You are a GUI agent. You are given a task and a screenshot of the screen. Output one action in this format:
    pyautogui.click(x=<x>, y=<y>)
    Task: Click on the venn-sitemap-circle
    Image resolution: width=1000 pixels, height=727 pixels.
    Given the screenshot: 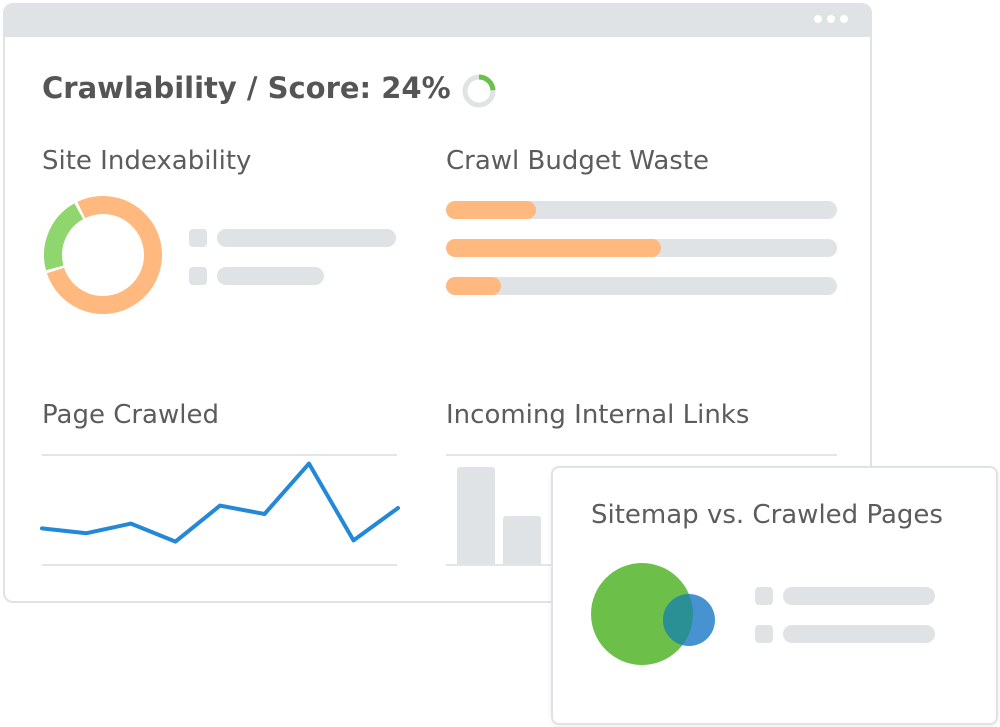 What is the action you would take?
    pyautogui.click(x=642, y=614)
    